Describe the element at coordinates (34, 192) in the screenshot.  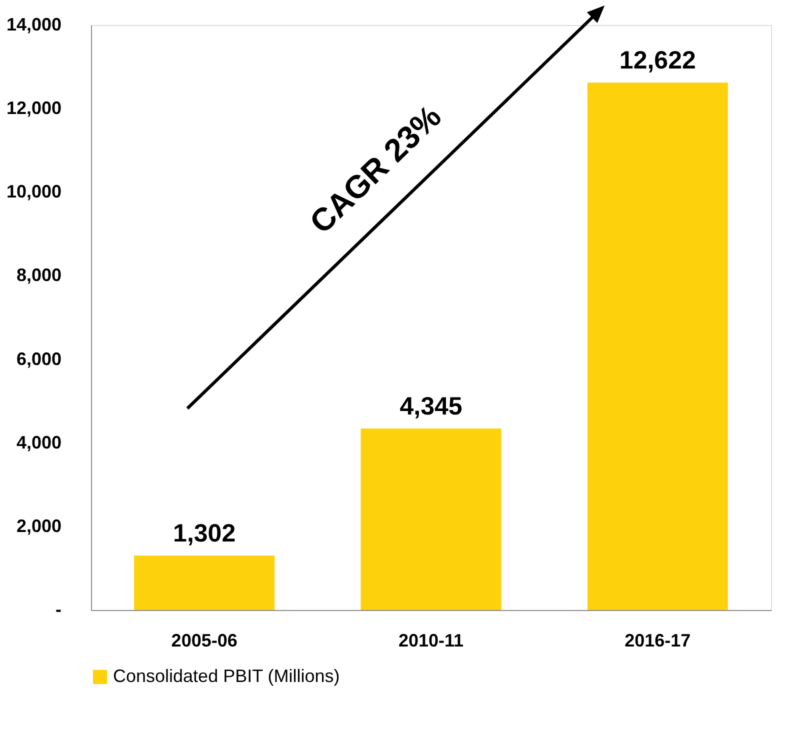
I see `y-tick-label: 10,000` at that location.